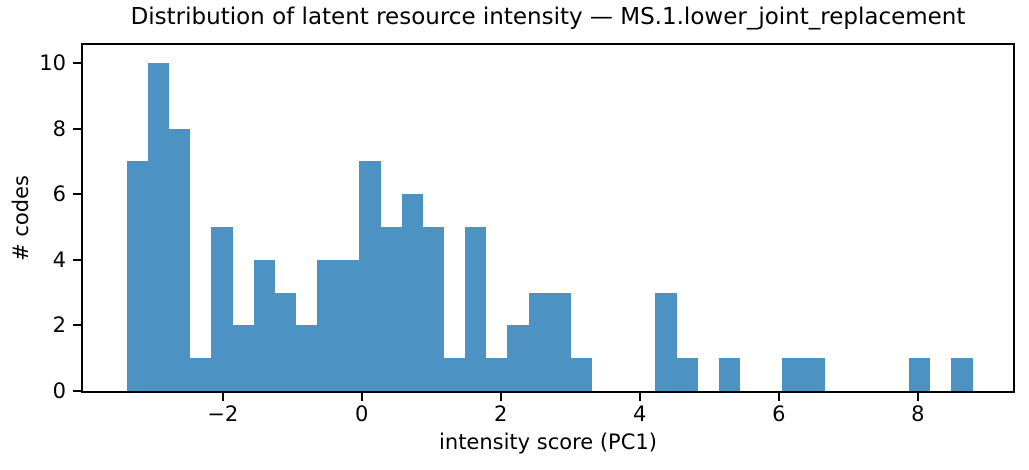 The height and width of the screenshot is (470, 1029). I want to click on y-tick-label: 10, so click(52, 63).